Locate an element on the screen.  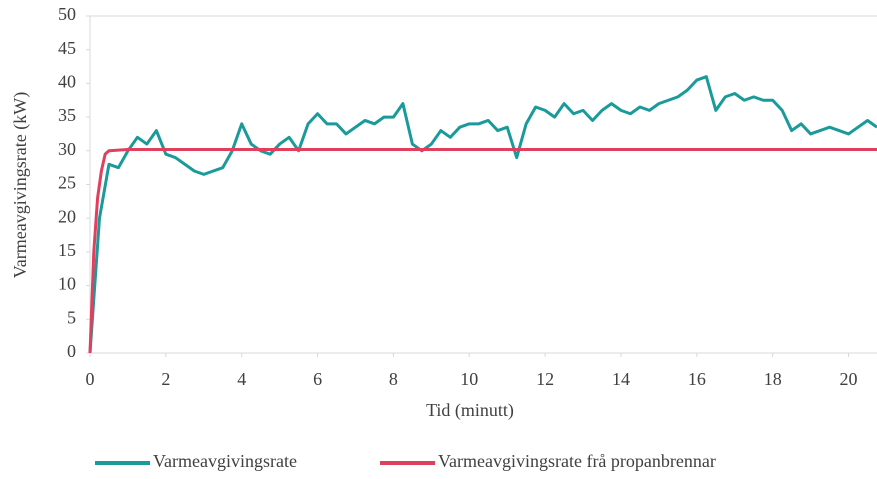
x-tick-label: 10 is located at coordinates (469, 379).